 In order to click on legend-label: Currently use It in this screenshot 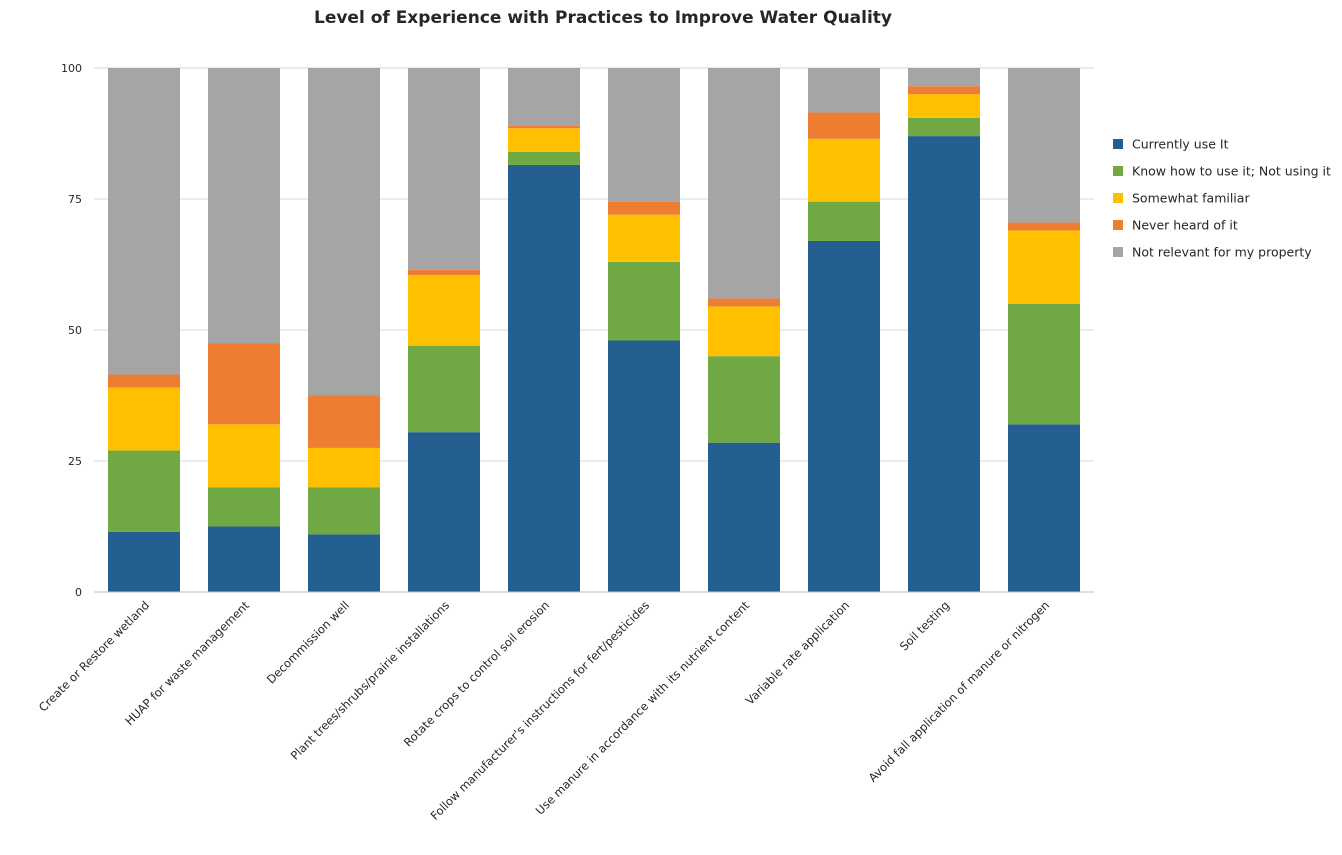, I will do `click(1180, 144)`.